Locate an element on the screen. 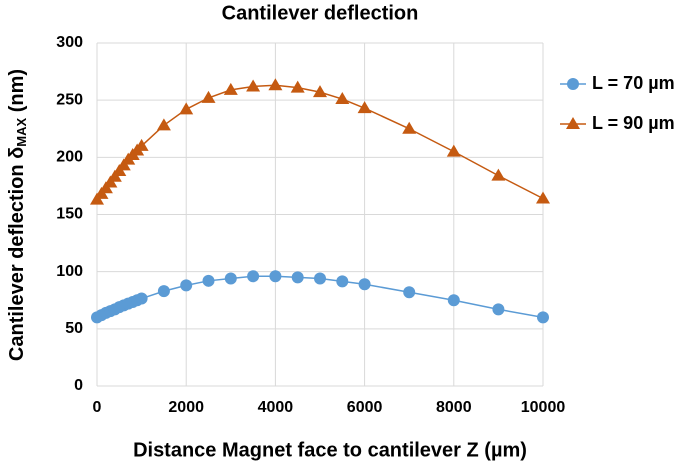 The width and height of the screenshot is (685, 469). y-tick-label: 100 is located at coordinates (69, 271).